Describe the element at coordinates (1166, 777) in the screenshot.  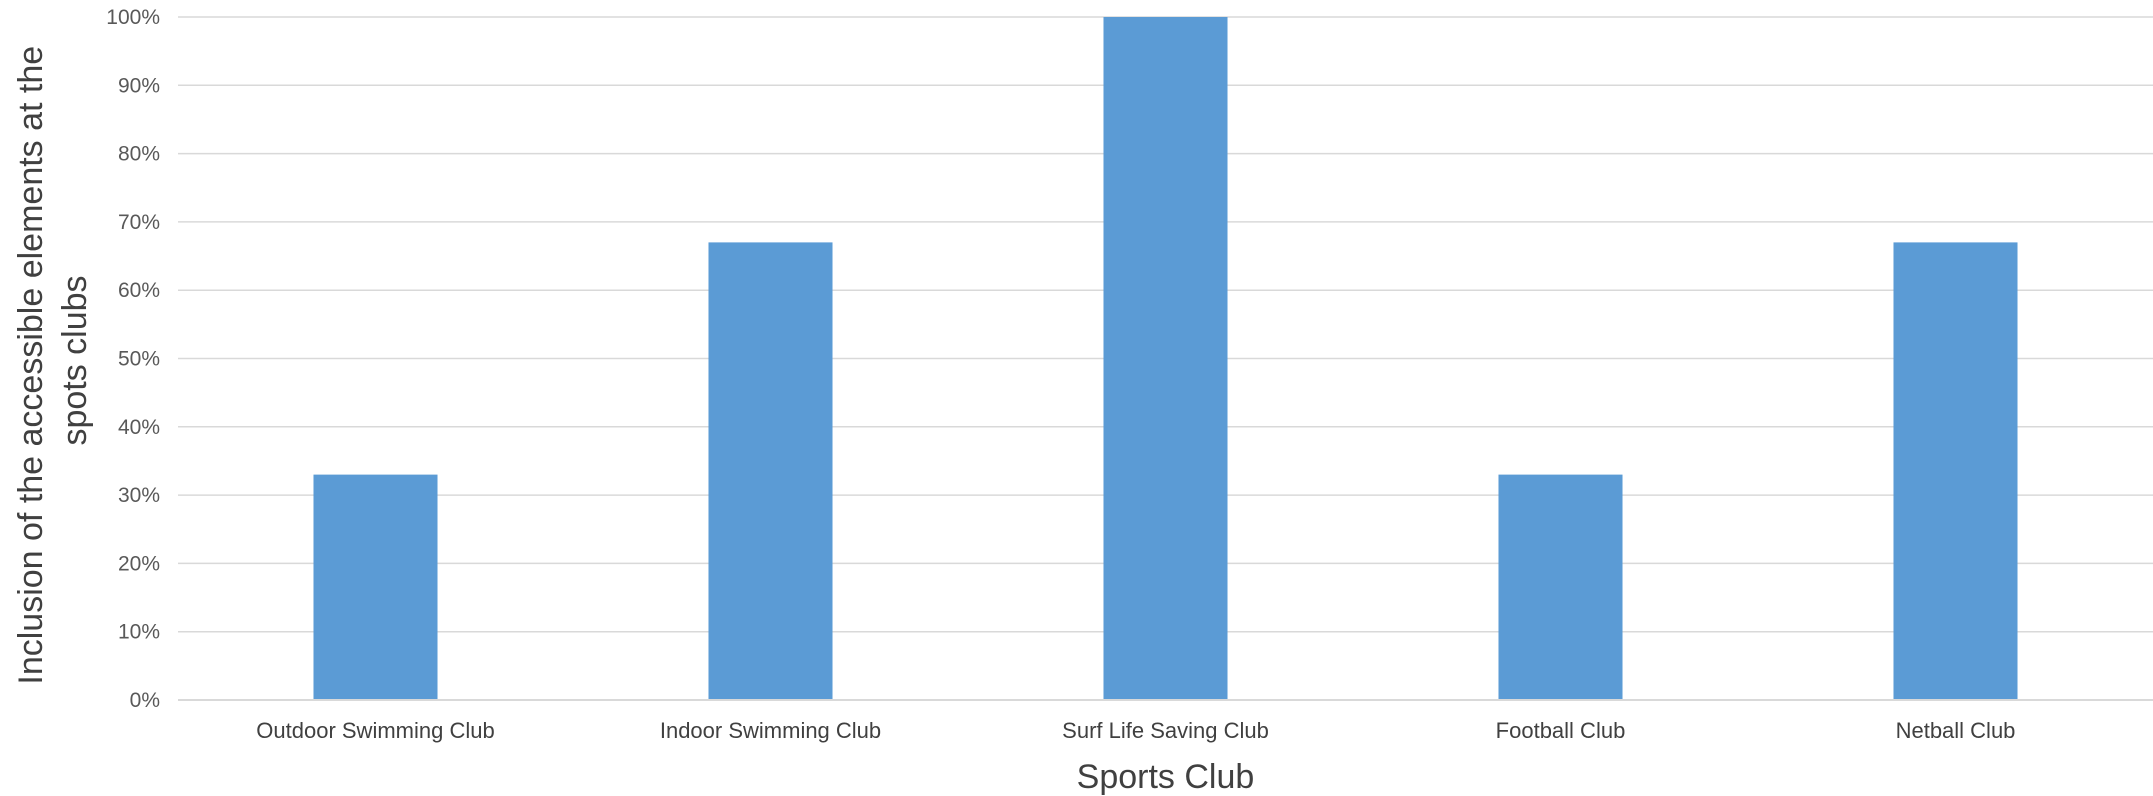
I see `x-axis-title: Sports Club` at that location.